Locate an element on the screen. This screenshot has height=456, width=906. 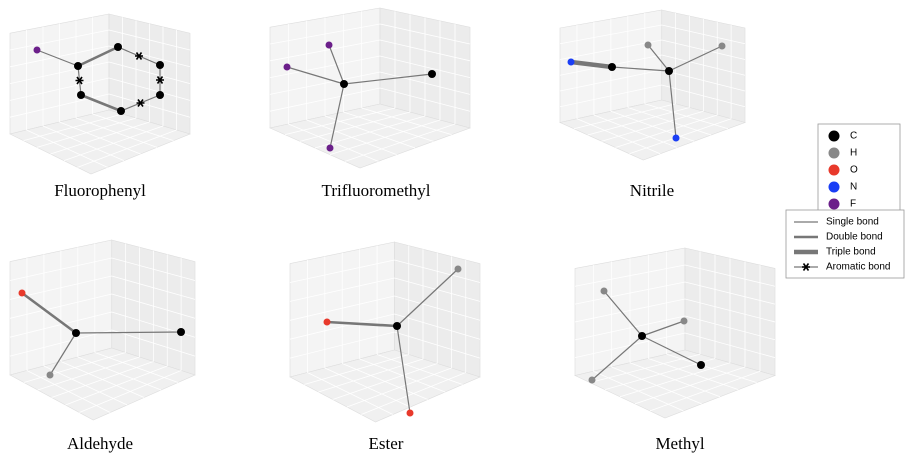
panel-label: Fluorophenyl is located at coordinates (100, 190).